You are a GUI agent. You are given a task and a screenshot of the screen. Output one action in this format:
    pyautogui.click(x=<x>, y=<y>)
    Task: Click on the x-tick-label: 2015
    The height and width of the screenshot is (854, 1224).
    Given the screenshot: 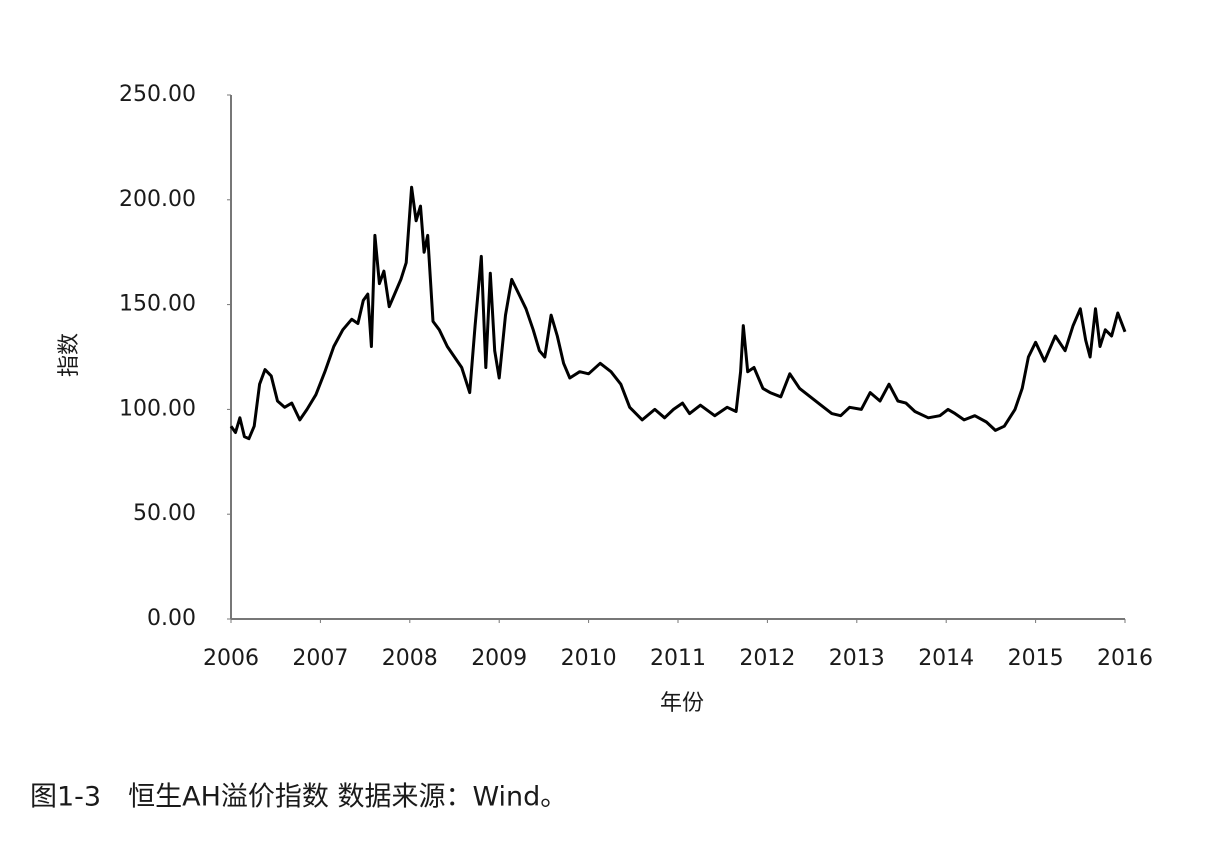 What is the action you would take?
    pyautogui.click(x=1036, y=658)
    